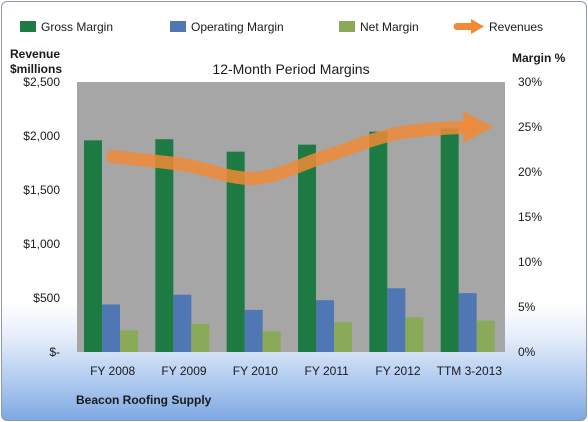 This screenshot has height=422, width=588. I want to click on chart-title: 12-Month Period Margins, so click(290, 69).